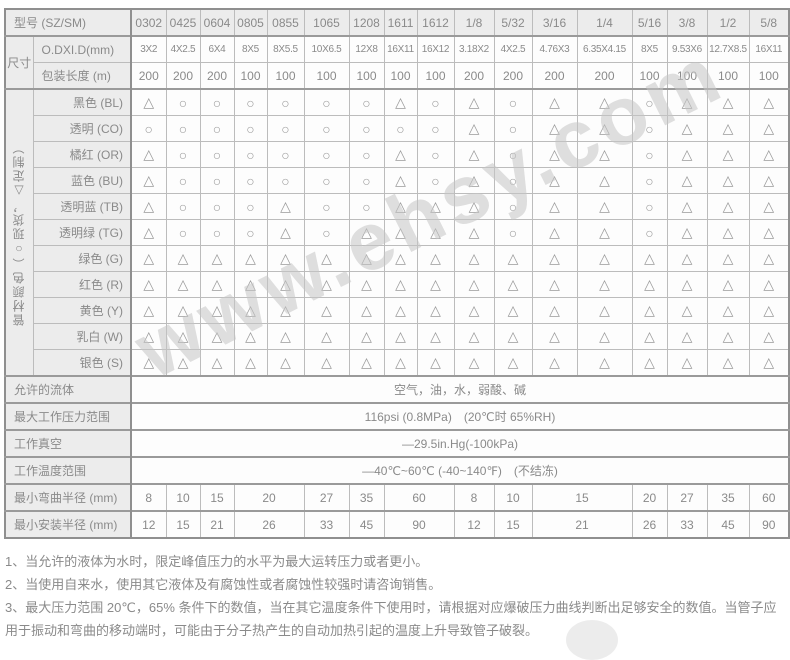 Image resolution: width=790 pixels, height=660 pixels. Describe the element at coordinates (366, 49) in the screenshot. I see `od-id-cell: 12X8` at that location.